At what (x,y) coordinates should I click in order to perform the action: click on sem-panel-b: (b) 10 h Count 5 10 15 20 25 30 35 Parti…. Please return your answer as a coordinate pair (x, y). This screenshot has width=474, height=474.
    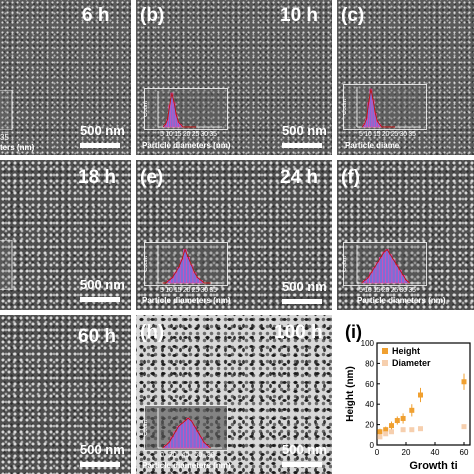
    Looking at the image, I should click on (234, 77).